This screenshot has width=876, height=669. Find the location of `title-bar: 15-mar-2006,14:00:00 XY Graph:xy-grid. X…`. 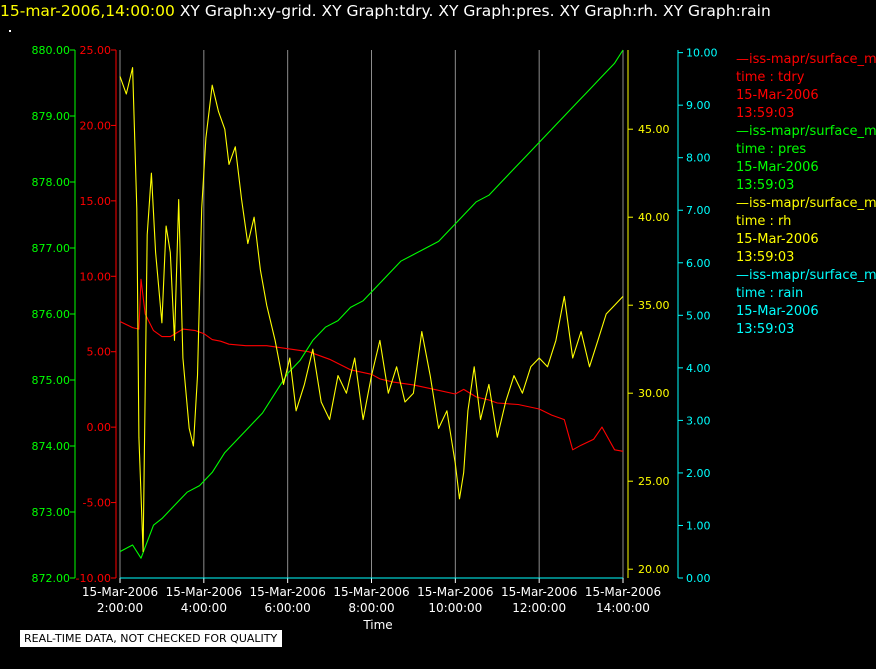

title-bar: 15-mar-2006,14:00:00 XY Graph:xy-grid. X… is located at coordinates (385, 13).